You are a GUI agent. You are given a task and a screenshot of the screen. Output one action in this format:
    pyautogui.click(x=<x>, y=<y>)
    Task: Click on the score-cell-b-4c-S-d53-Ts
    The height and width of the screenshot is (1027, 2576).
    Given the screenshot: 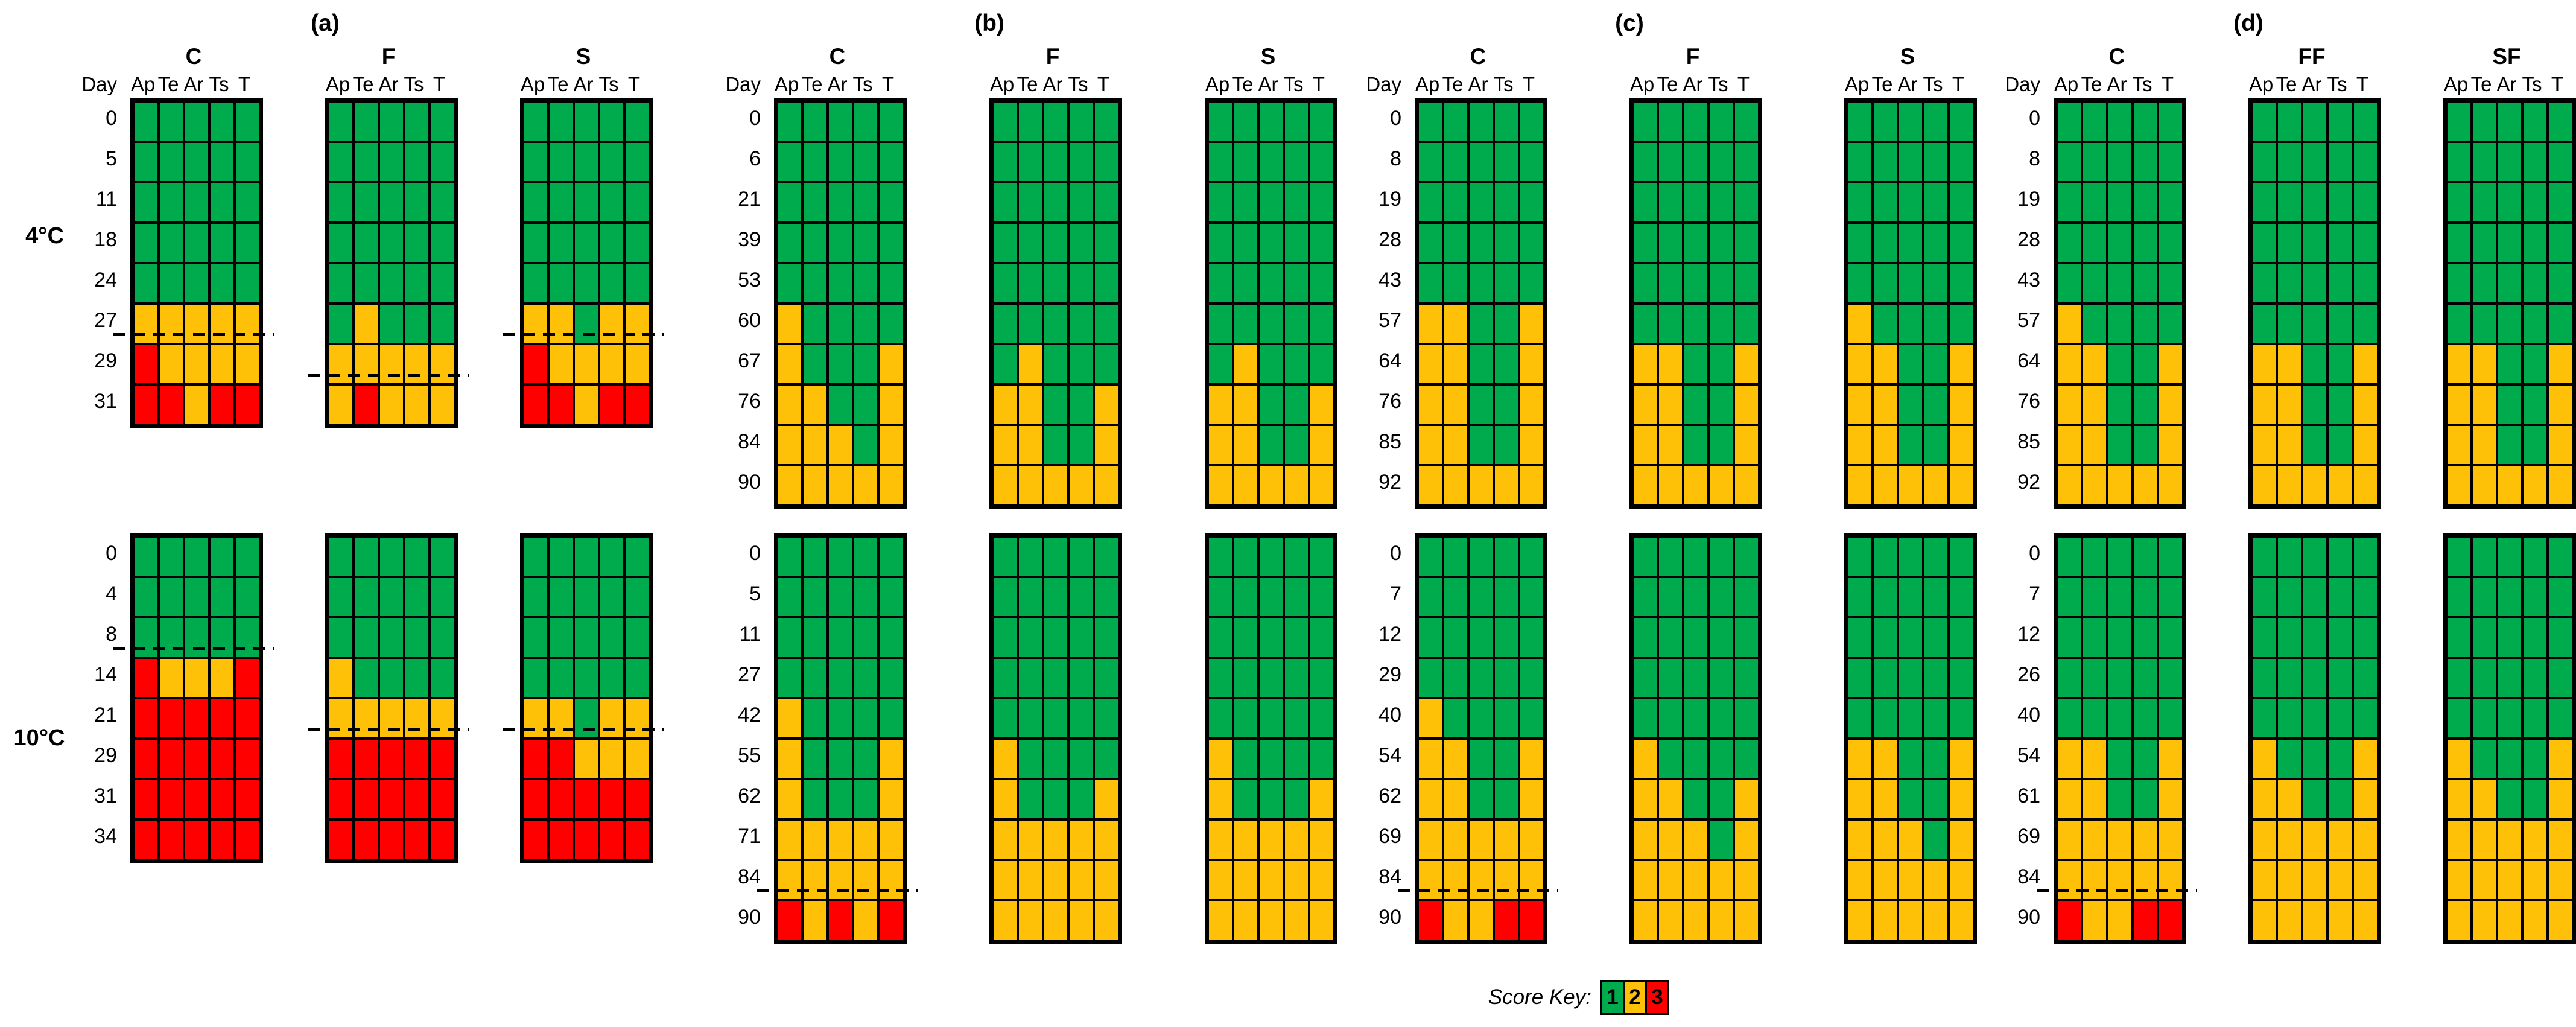 What is the action you would take?
    pyautogui.click(x=1297, y=283)
    